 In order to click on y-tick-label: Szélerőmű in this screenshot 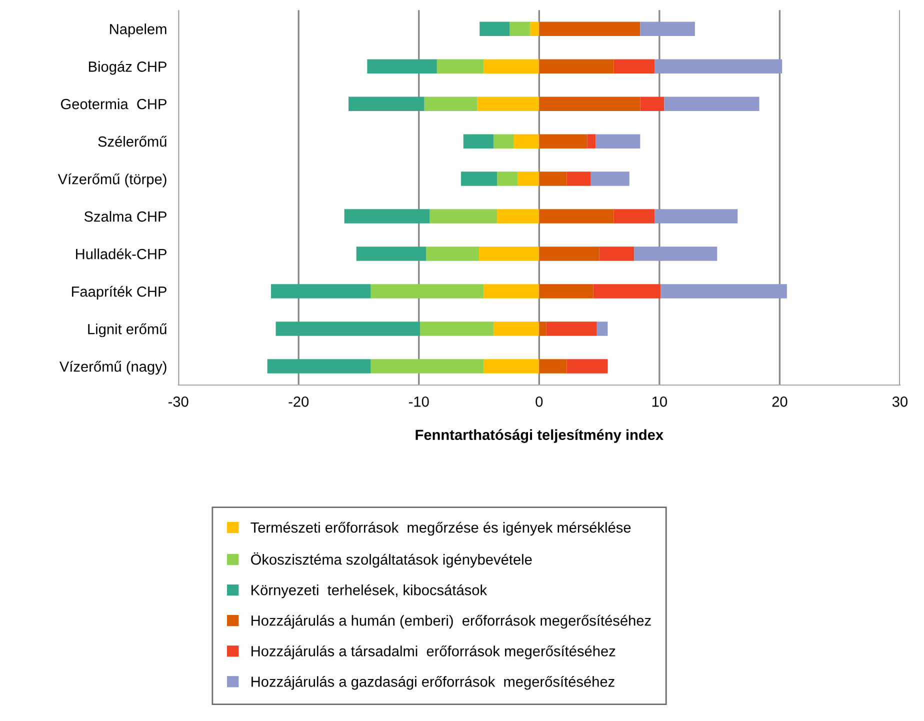, I will do `click(132, 141)`.